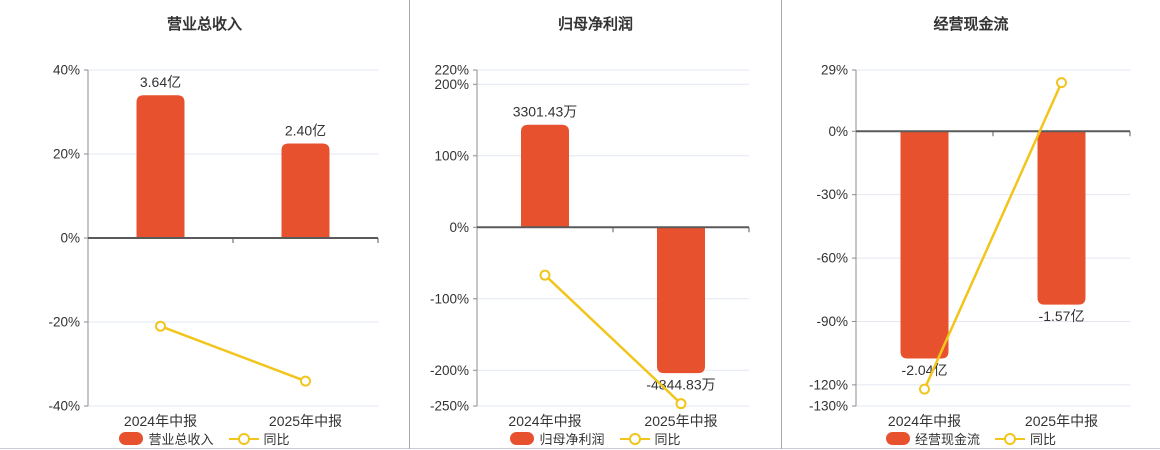  What do you see at coordinates (834, 70) in the screenshot?
I see `y-axis-tick-label: 29%` at bounding box center [834, 70].